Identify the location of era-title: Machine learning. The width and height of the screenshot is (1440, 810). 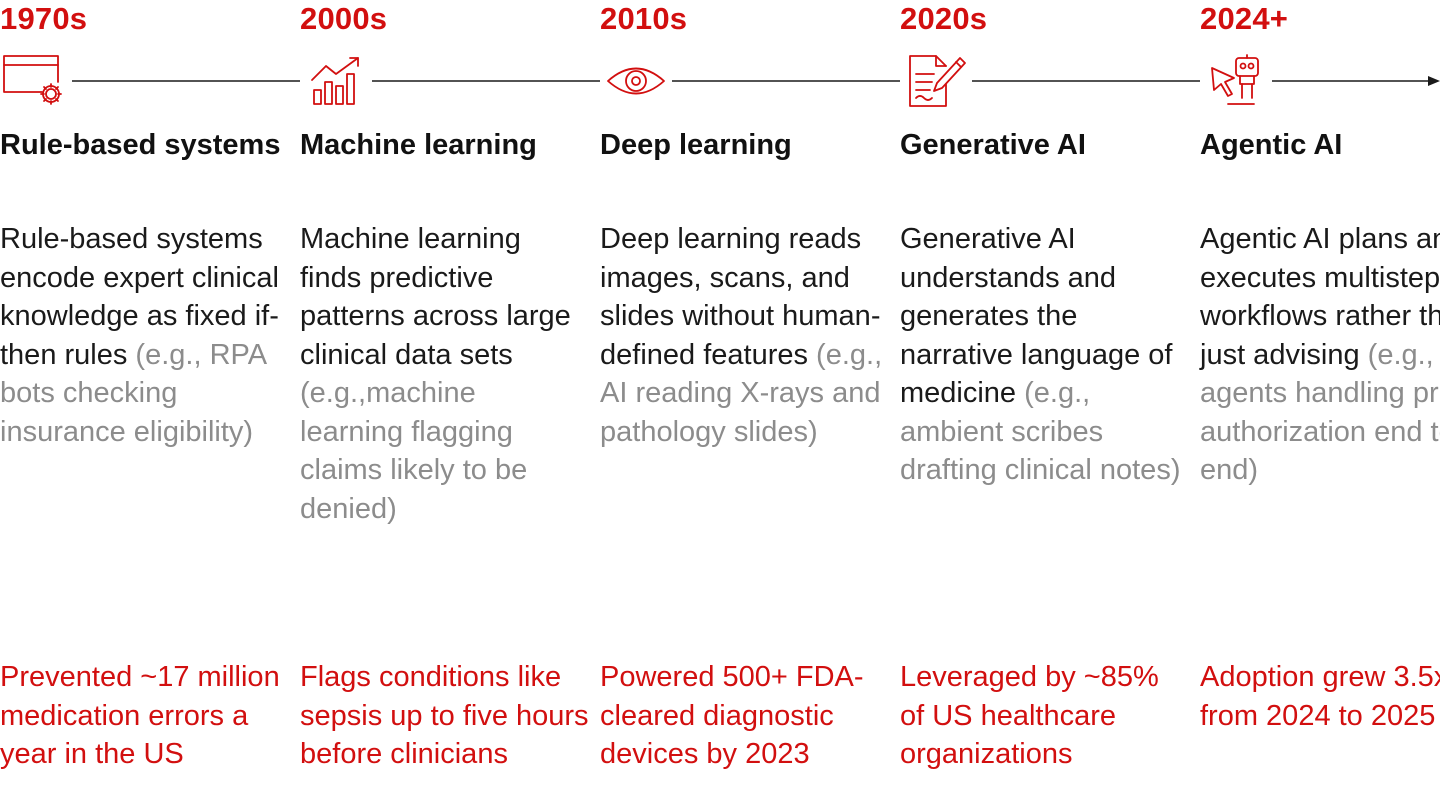
(418, 145).